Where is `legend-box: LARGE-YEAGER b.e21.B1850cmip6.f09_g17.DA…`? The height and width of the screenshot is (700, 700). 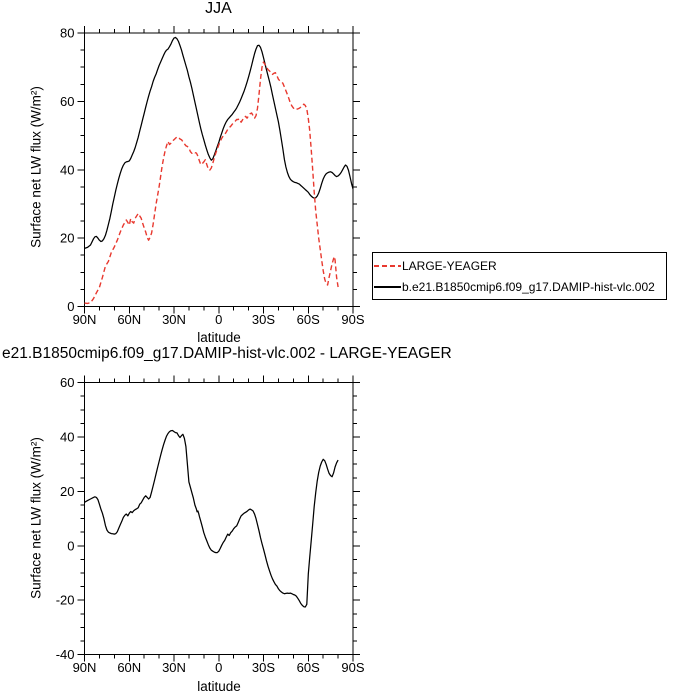 legend-box: LARGE-YEAGER b.e21.B1850cmip6.f09_g17.DA… is located at coordinates (519, 276).